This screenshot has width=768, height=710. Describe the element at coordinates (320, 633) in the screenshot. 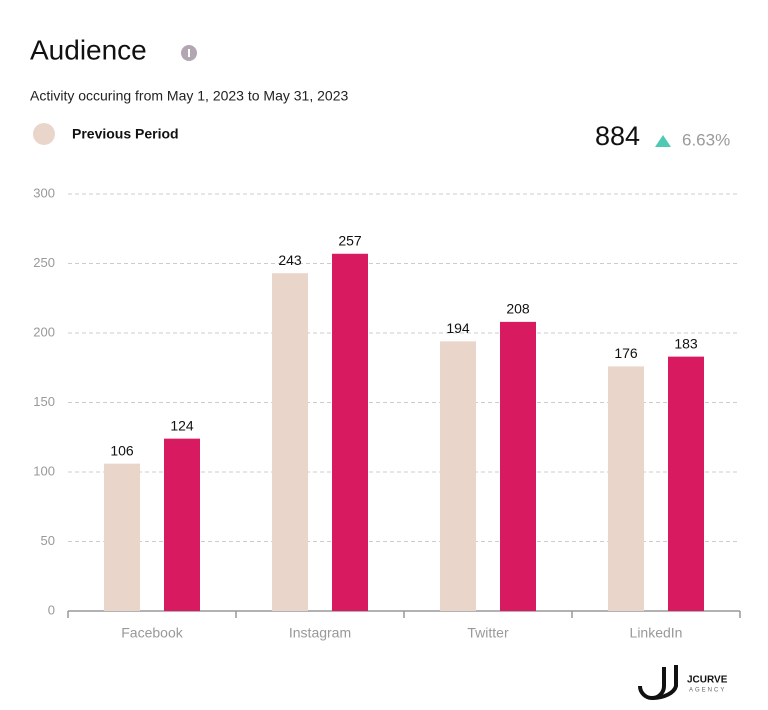

I see `x-tick-label: Instagram` at that location.